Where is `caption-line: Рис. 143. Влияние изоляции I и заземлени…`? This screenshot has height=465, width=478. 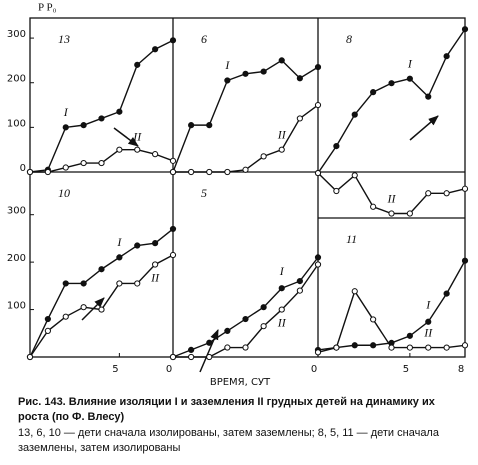 caption-line: Рис. 143. Влияние изоляции I и заземлени… is located at coordinates (227, 402).